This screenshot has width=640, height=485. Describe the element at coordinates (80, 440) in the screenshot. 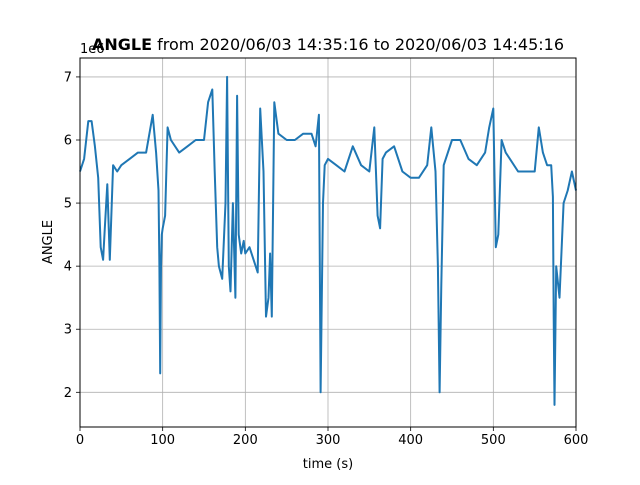

I see `x-tick-label: 0` at that location.